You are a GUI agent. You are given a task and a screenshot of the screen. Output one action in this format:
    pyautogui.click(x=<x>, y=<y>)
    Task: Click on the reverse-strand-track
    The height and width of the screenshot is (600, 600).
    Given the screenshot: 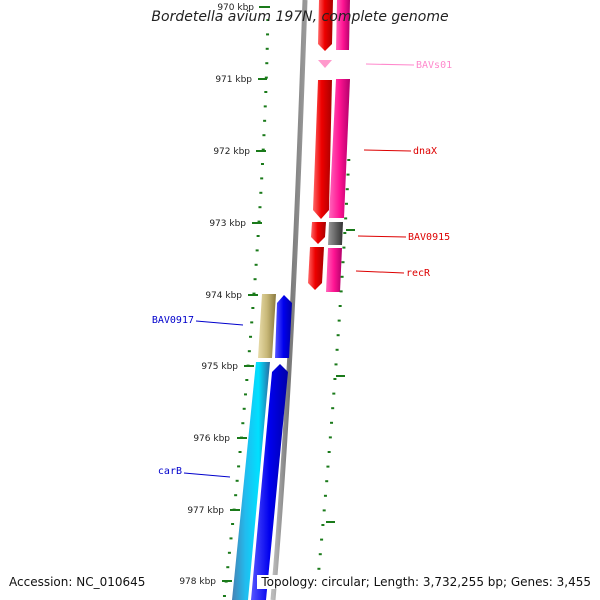 What is the action you would take?
    pyautogui.click(x=271, y=447)
    